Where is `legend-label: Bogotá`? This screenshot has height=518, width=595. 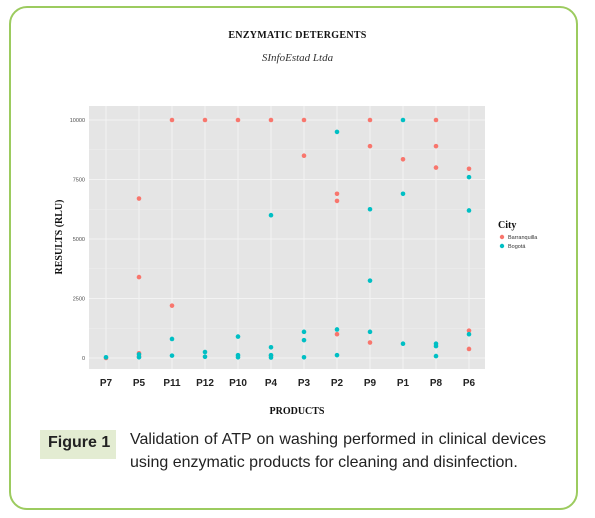 legend-label: Bogotá is located at coordinates (517, 247).